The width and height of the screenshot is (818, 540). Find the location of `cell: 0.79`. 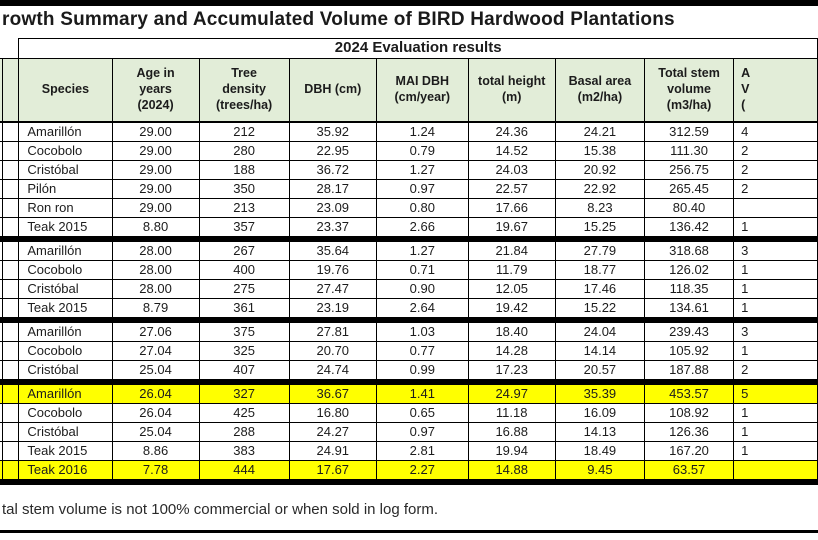

cell: 0.79 is located at coordinates (422, 150).